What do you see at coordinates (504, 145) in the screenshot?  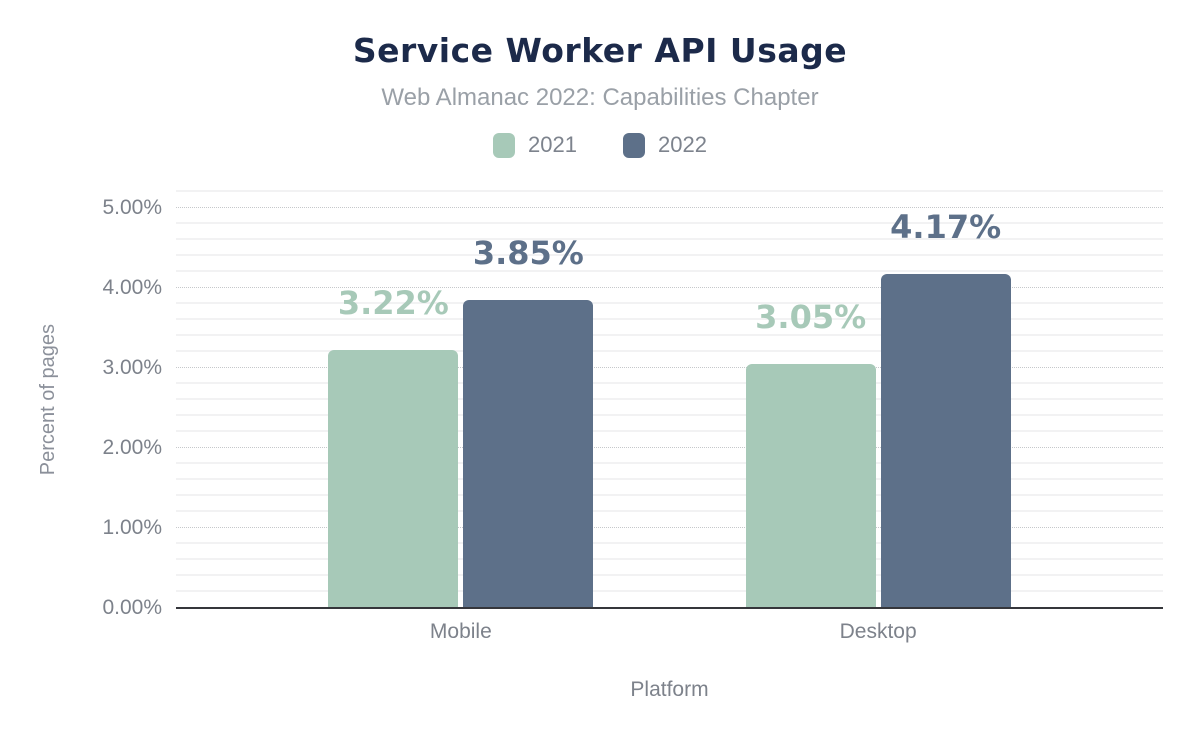 I see `legend-swatch-2021` at bounding box center [504, 145].